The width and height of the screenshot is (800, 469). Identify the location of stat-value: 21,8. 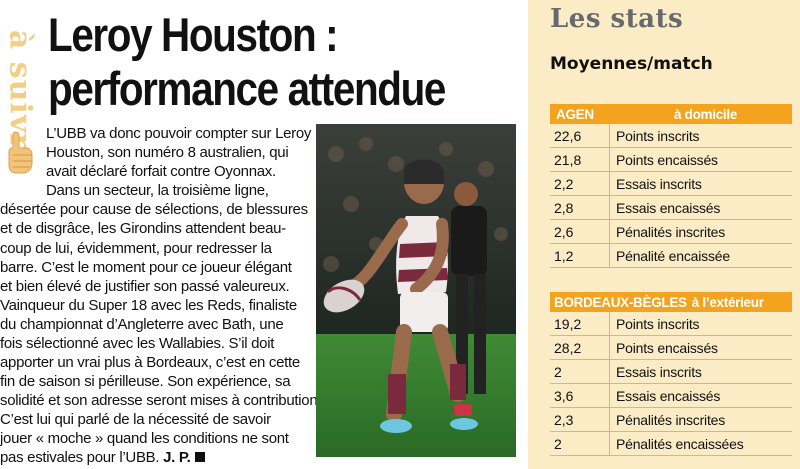
(580, 159).